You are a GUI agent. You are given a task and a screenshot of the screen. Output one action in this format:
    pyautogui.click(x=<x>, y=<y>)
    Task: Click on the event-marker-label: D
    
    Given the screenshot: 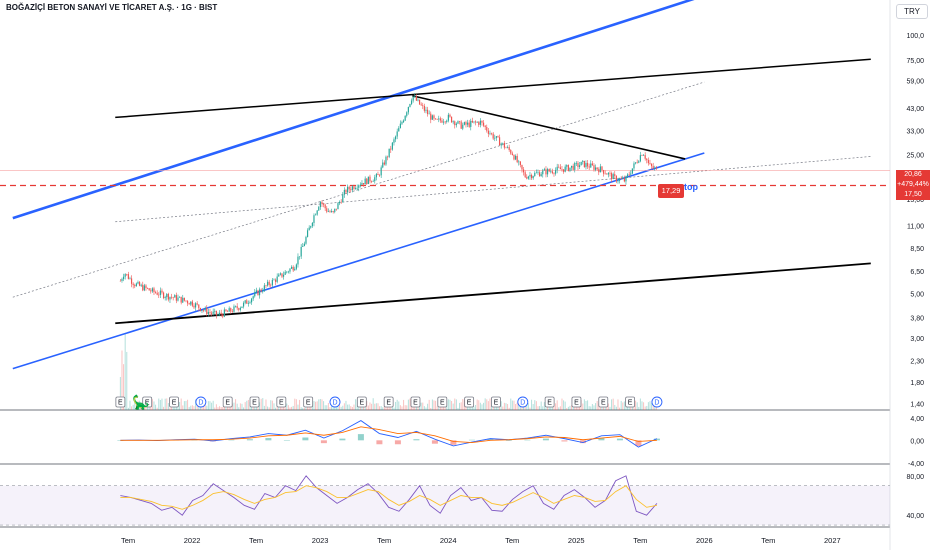 What is the action you would take?
    pyautogui.click(x=334, y=403)
    